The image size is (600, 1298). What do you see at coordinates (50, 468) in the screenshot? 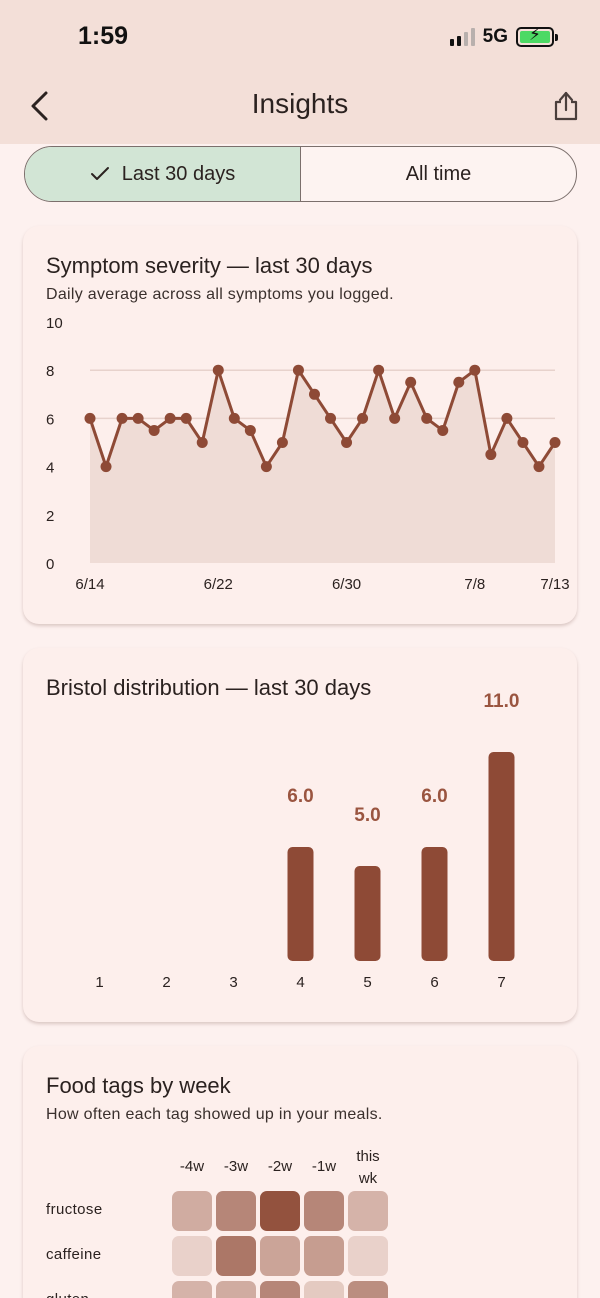
I see `y-tick-label: 4` at bounding box center [50, 468].